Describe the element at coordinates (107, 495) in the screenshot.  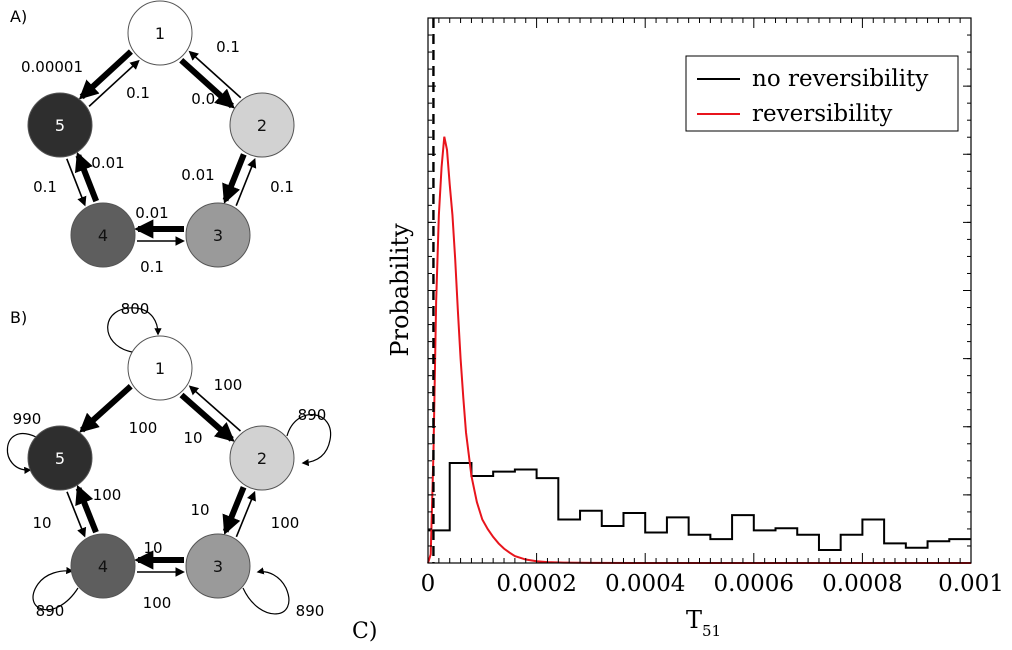
I see `net-b-rate-label-5-to-4: 100` at that location.